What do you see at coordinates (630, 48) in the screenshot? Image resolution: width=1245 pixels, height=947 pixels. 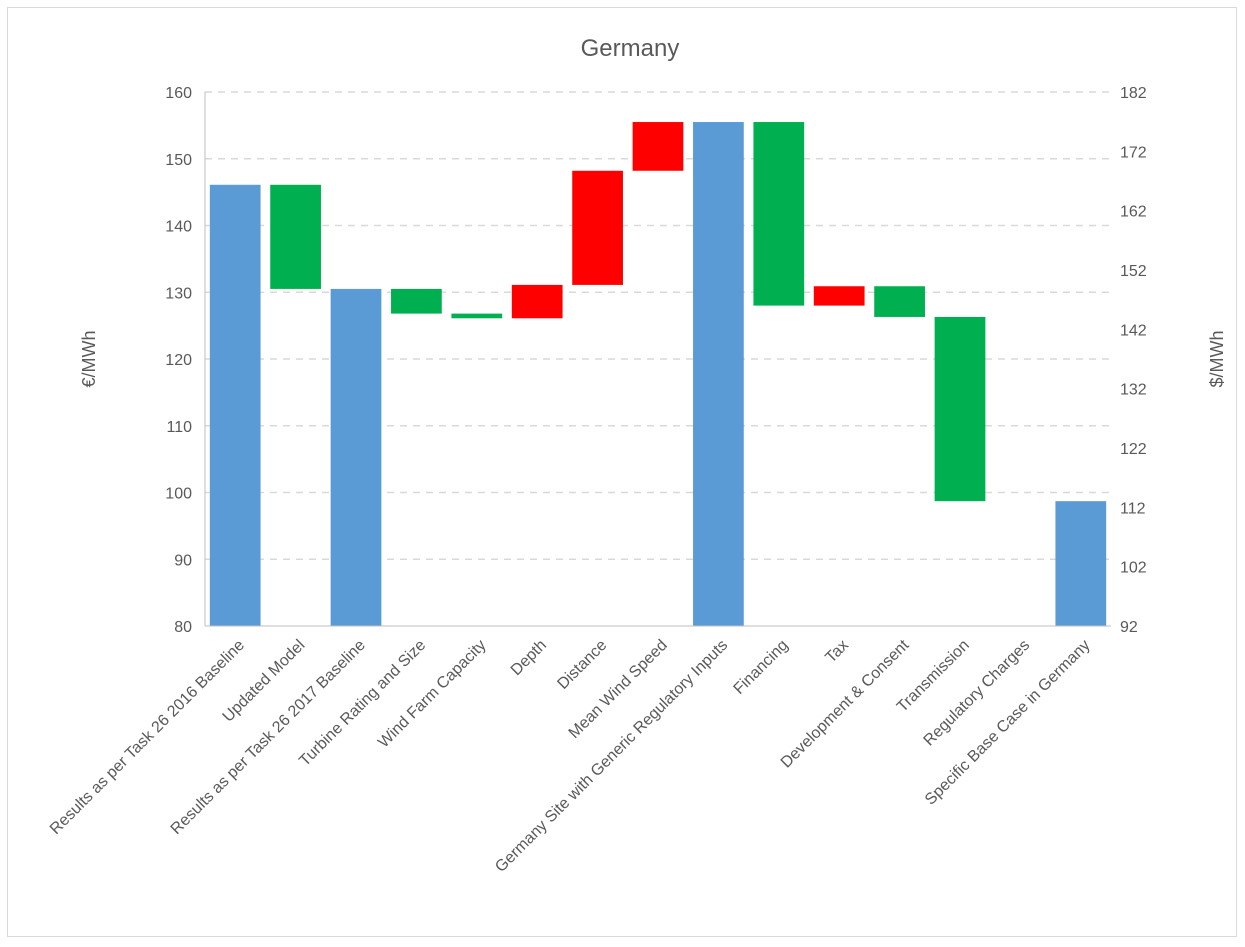 I see `chart-title: Germany` at bounding box center [630, 48].